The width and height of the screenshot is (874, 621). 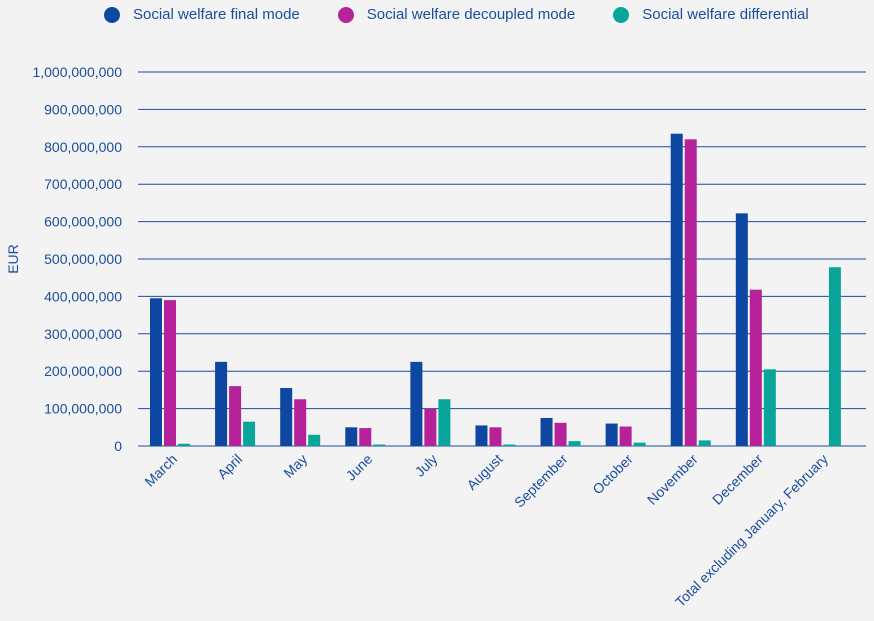 What do you see at coordinates (216, 14) in the screenshot?
I see `legend-label-final-mode: Social welfare final mode` at bounding box center [216, 14].